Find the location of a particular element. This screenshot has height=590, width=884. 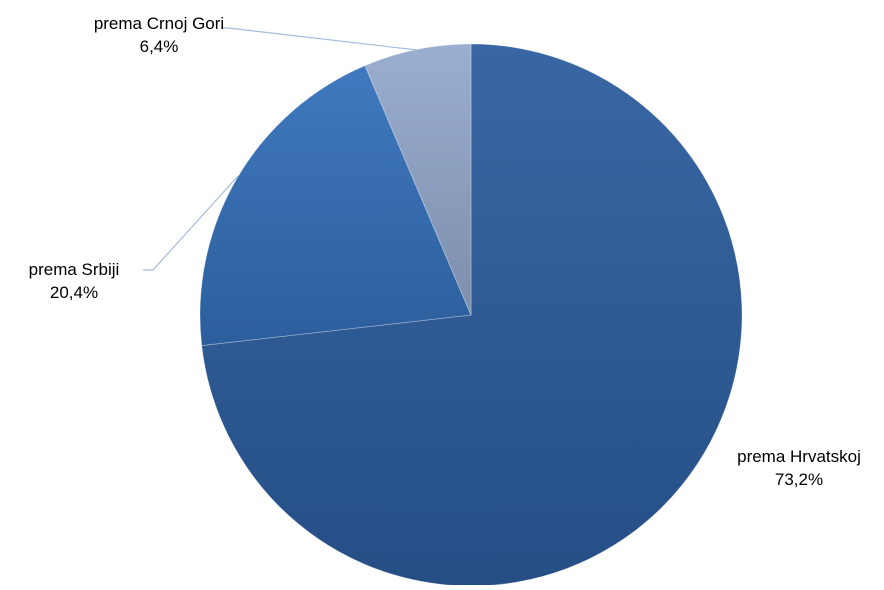

data-label-srbiji-value: 20,4% is located at coordinates (74, 292).